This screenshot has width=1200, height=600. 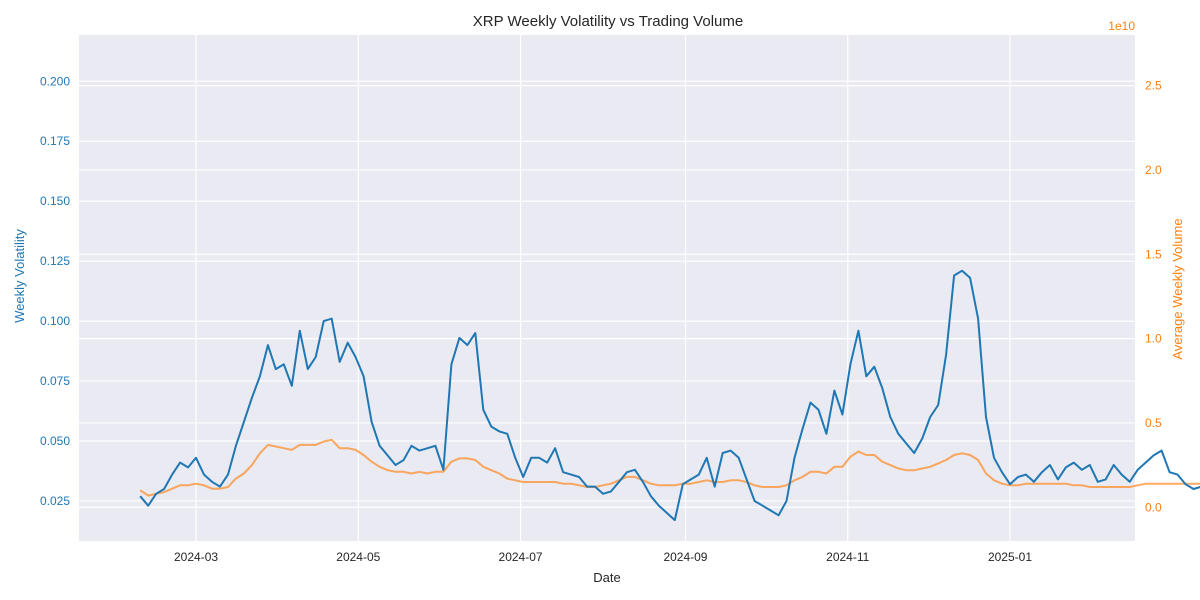 I want to click on y-left-tick-label: 0.200, so click(x=55, y=81).